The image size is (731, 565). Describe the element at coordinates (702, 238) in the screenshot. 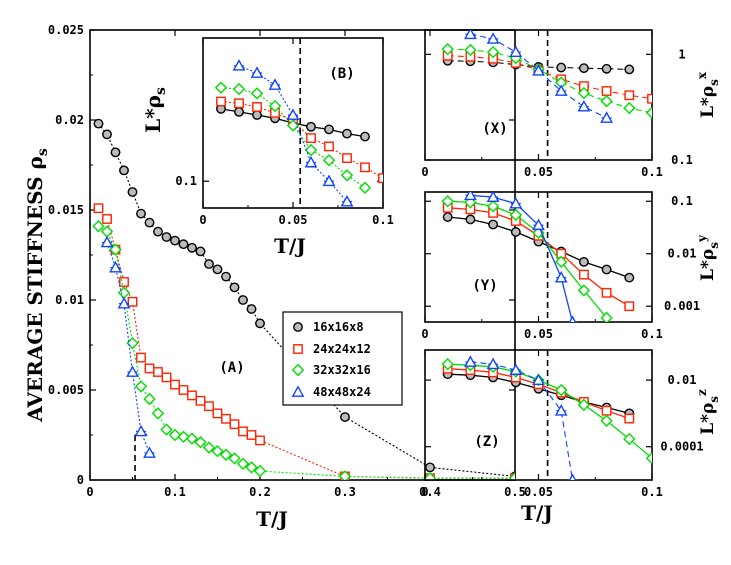

I see `panel-y-ylabel-sup: y` at that location.